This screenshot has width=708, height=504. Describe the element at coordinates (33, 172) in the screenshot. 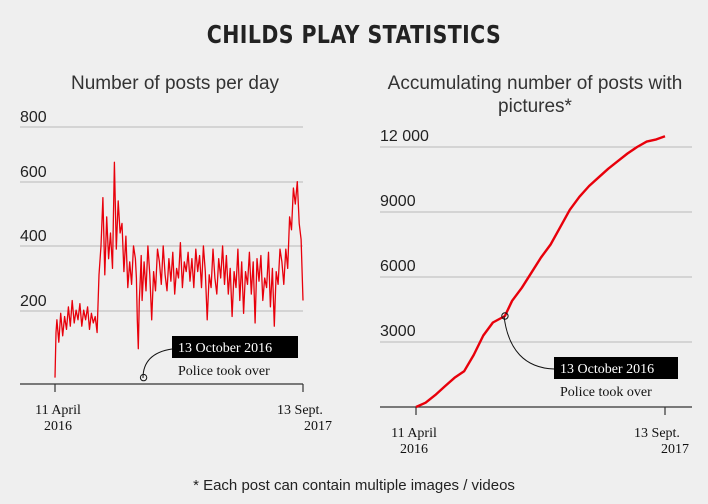

I see `y-tick-label: 600` at that location.